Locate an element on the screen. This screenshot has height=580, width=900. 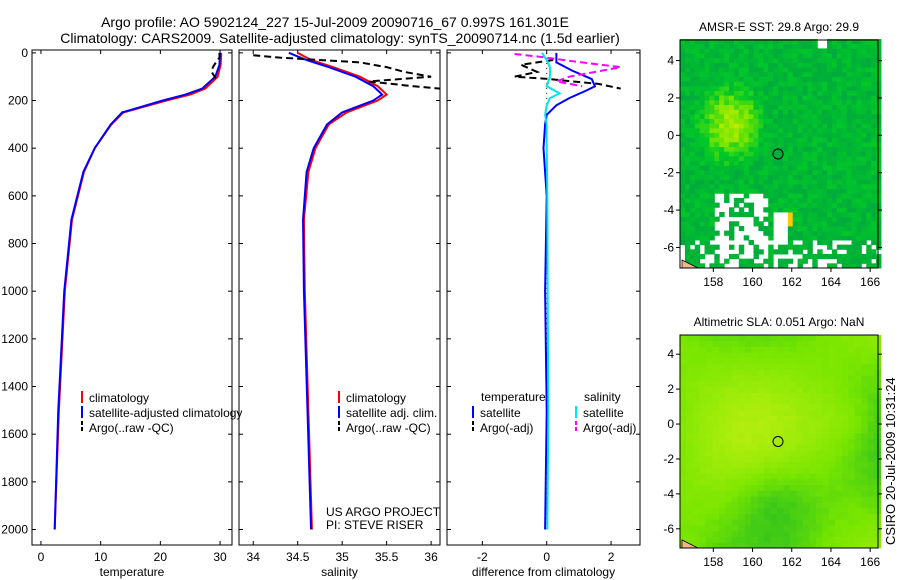
x-tick-label: 160 is located at coordinates (753, 562).